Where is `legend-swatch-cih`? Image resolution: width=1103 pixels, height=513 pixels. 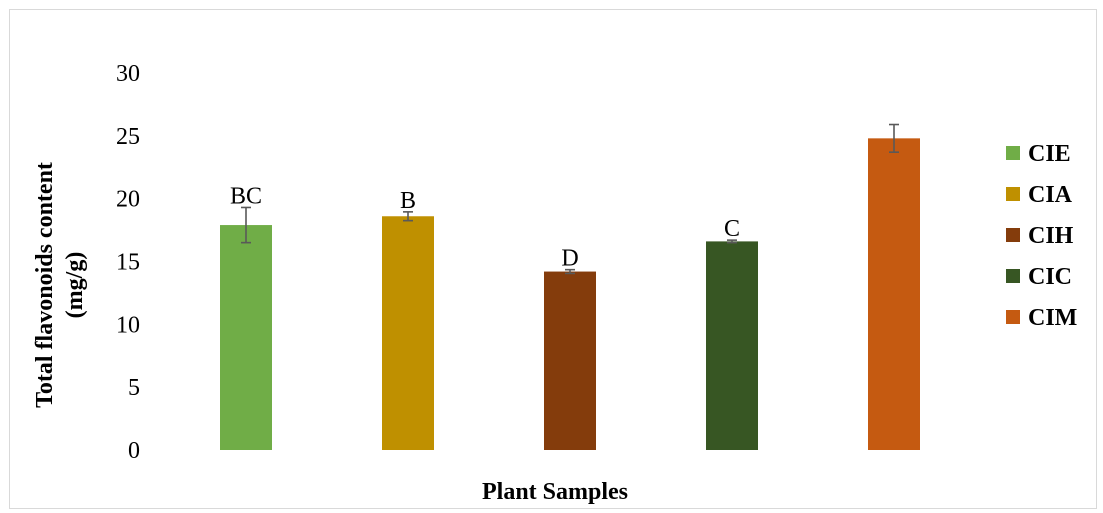 legend-swatch-cih is located at coordinates (1013, 235).